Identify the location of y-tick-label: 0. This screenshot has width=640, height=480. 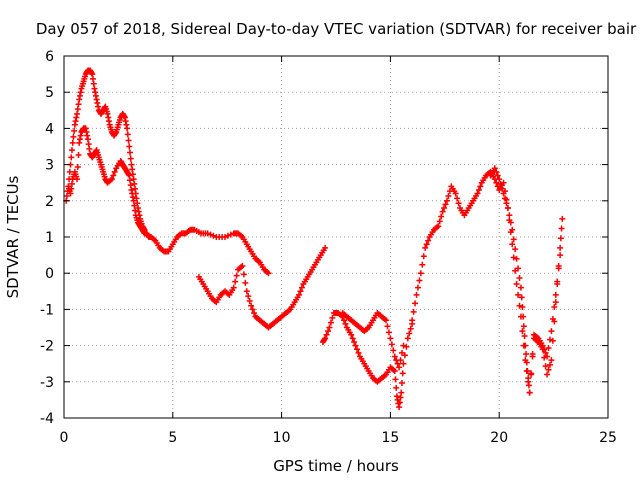
(49, 274).